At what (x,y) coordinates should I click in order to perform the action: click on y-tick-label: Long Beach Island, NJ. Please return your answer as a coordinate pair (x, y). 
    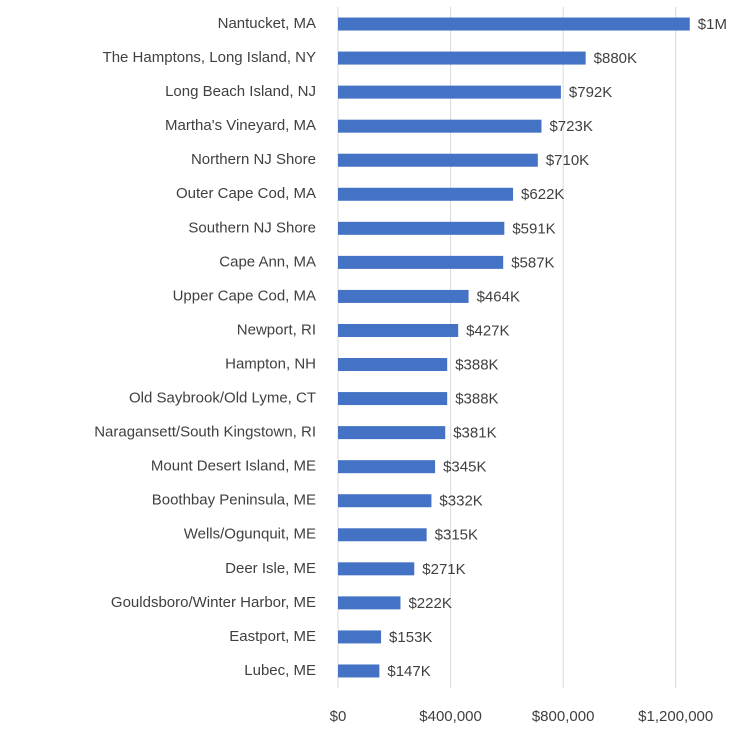
    Looking at the image, I should click on (240, 91).